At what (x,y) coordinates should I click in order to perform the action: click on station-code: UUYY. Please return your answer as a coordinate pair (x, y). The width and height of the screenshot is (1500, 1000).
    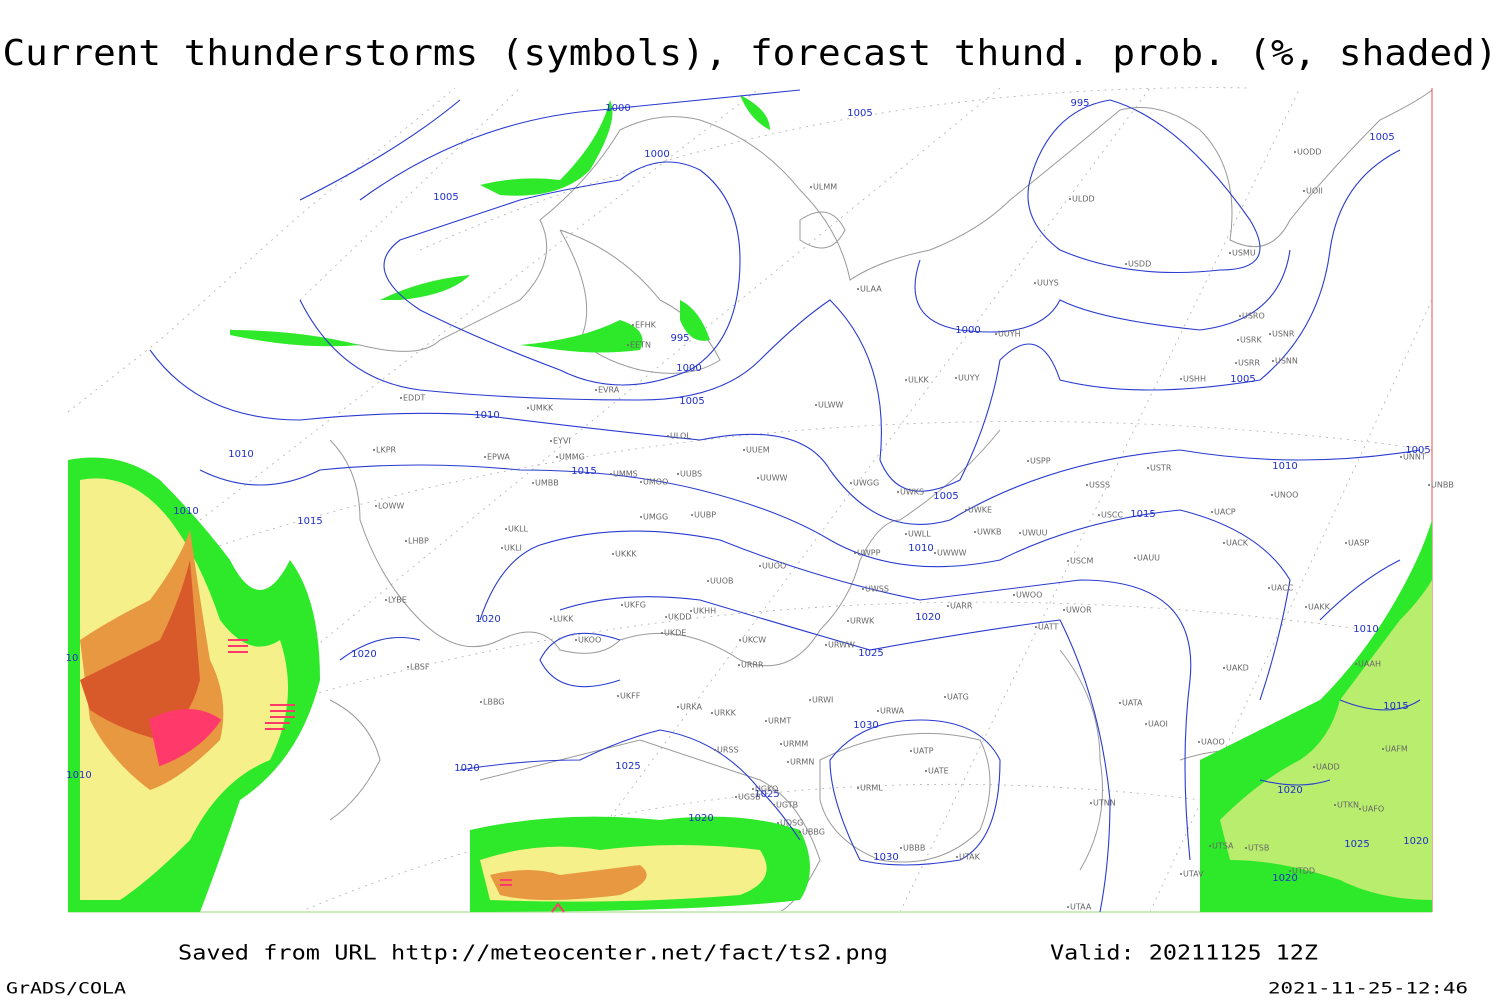
    Looking at the image, I should click on (969, 378).